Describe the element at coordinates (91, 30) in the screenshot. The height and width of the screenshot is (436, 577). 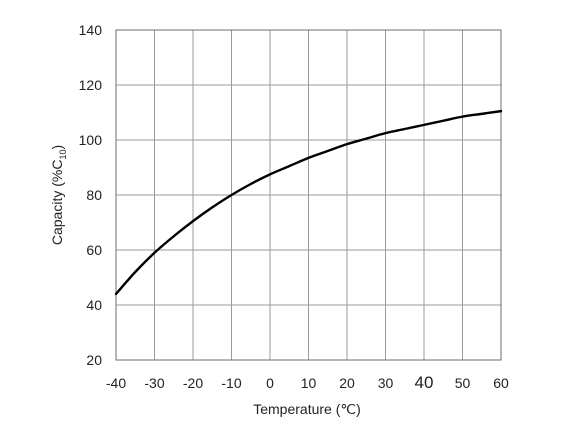
I see `y-tick-label: 140` at that location.